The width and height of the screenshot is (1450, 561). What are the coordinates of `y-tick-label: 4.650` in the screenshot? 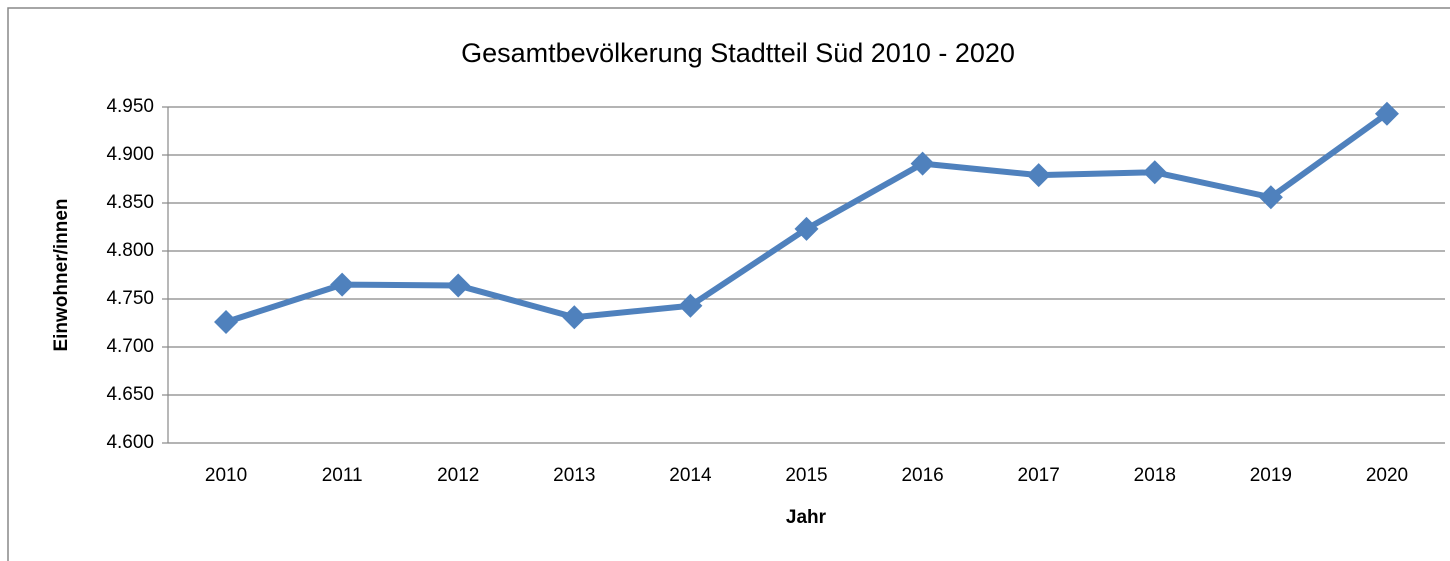 It's located at (130, 394).